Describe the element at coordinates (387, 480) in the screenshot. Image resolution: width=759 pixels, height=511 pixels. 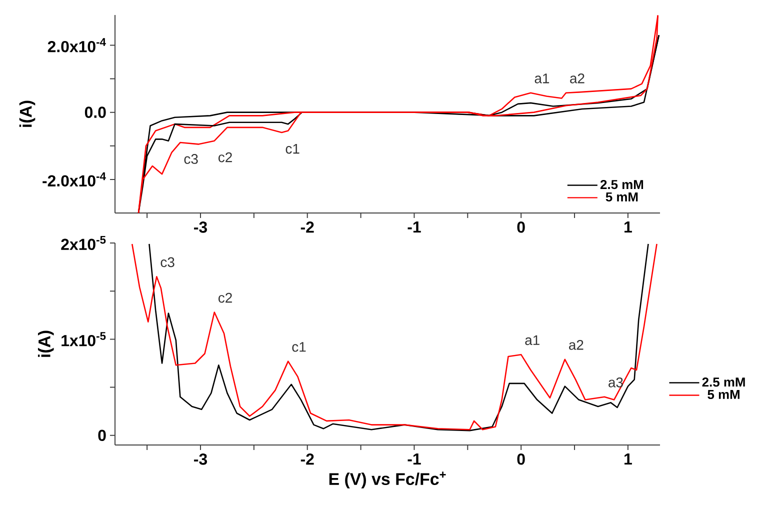
I see `x-axis-title: E (V) vs Fc/Fc$^{+}$` at that location.